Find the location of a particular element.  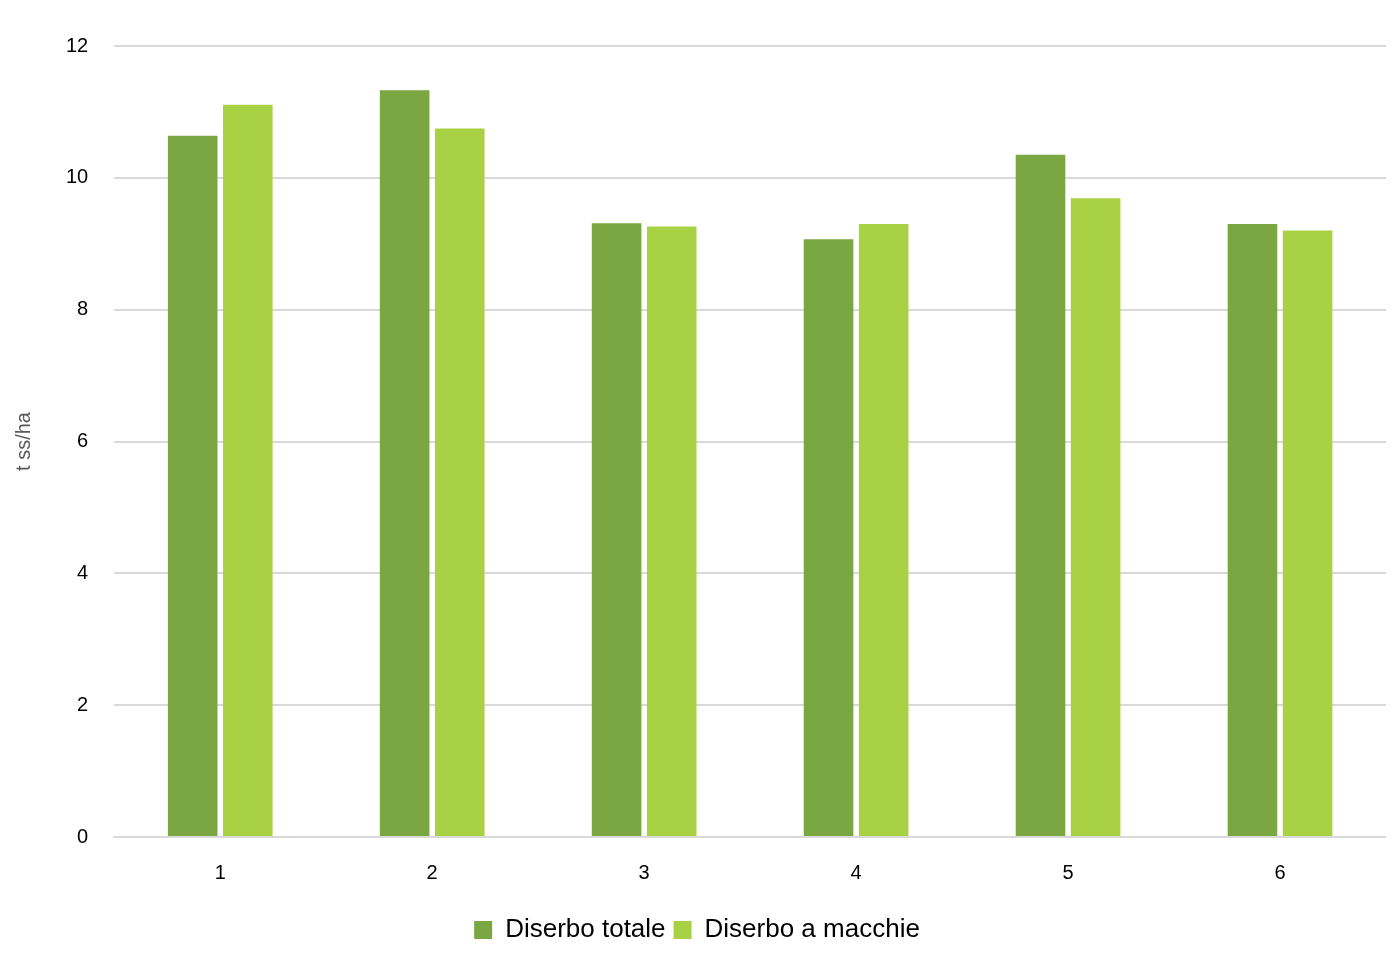

y-tick-label: 2 is located at coordinates (83, 703).